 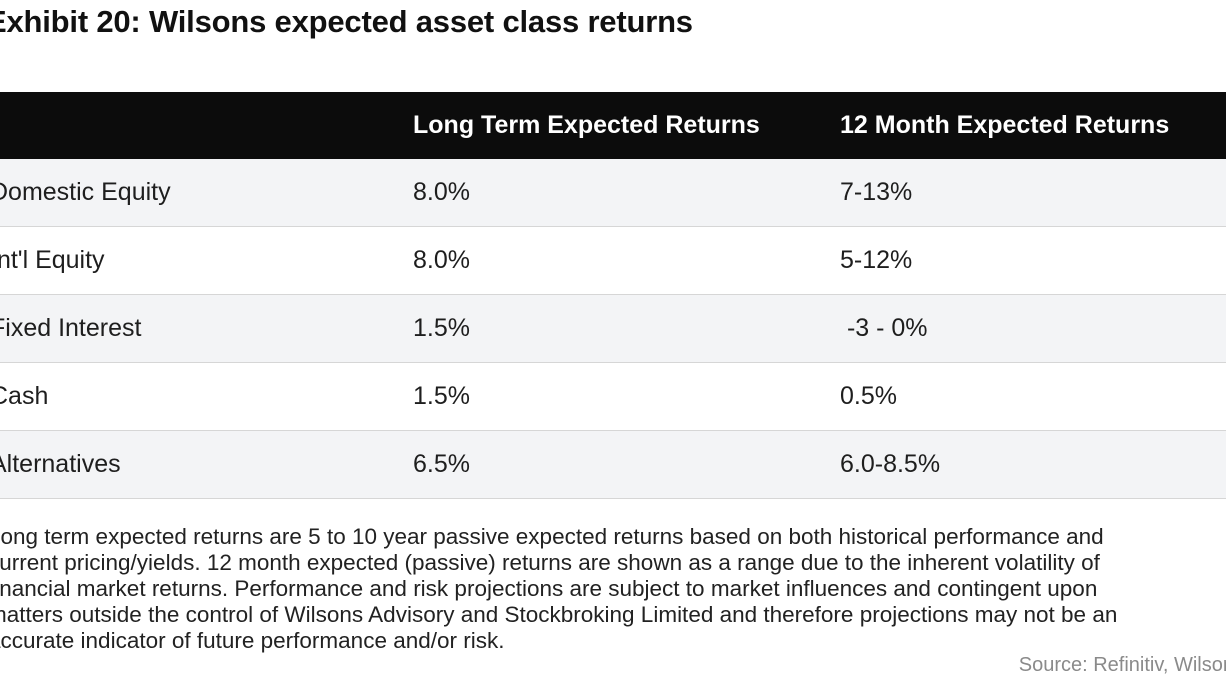 I want to click on table-row: Fixed Interest 1.5% -3 - 0%, so click(x=613, y=329).